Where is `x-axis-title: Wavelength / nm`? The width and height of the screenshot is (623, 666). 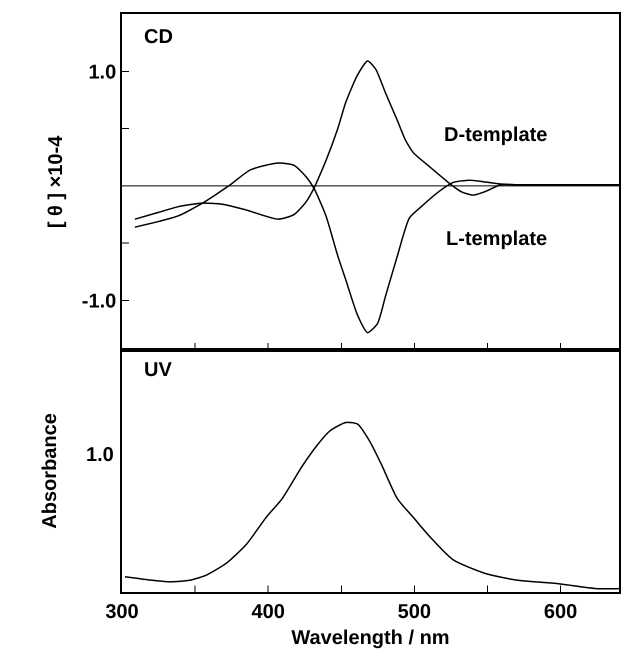 x-axis-title: Wavelength / nm is located at coordinates (370, 637).